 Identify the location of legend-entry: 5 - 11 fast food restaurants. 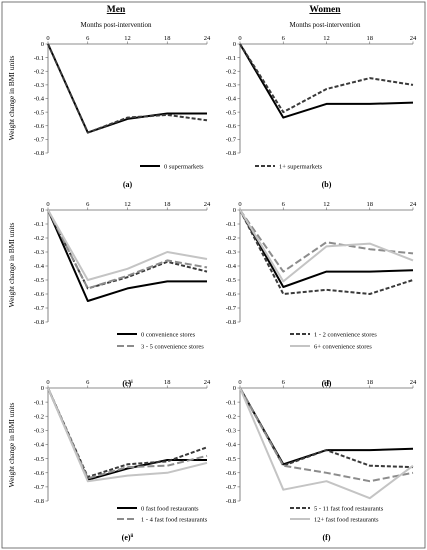
(337, 509).